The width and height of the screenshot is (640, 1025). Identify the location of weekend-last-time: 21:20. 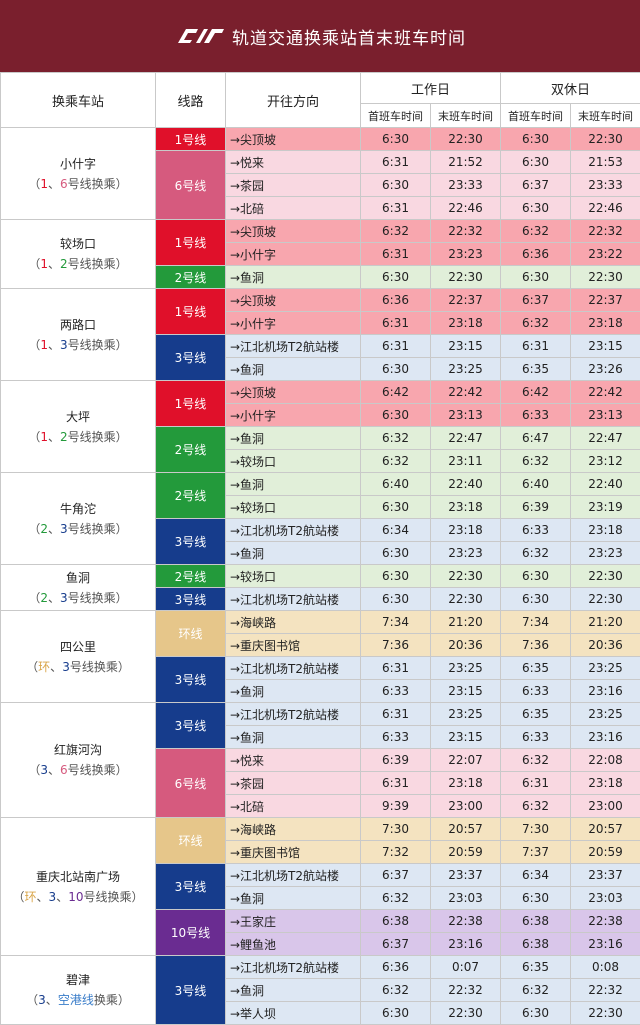
(605, 622).